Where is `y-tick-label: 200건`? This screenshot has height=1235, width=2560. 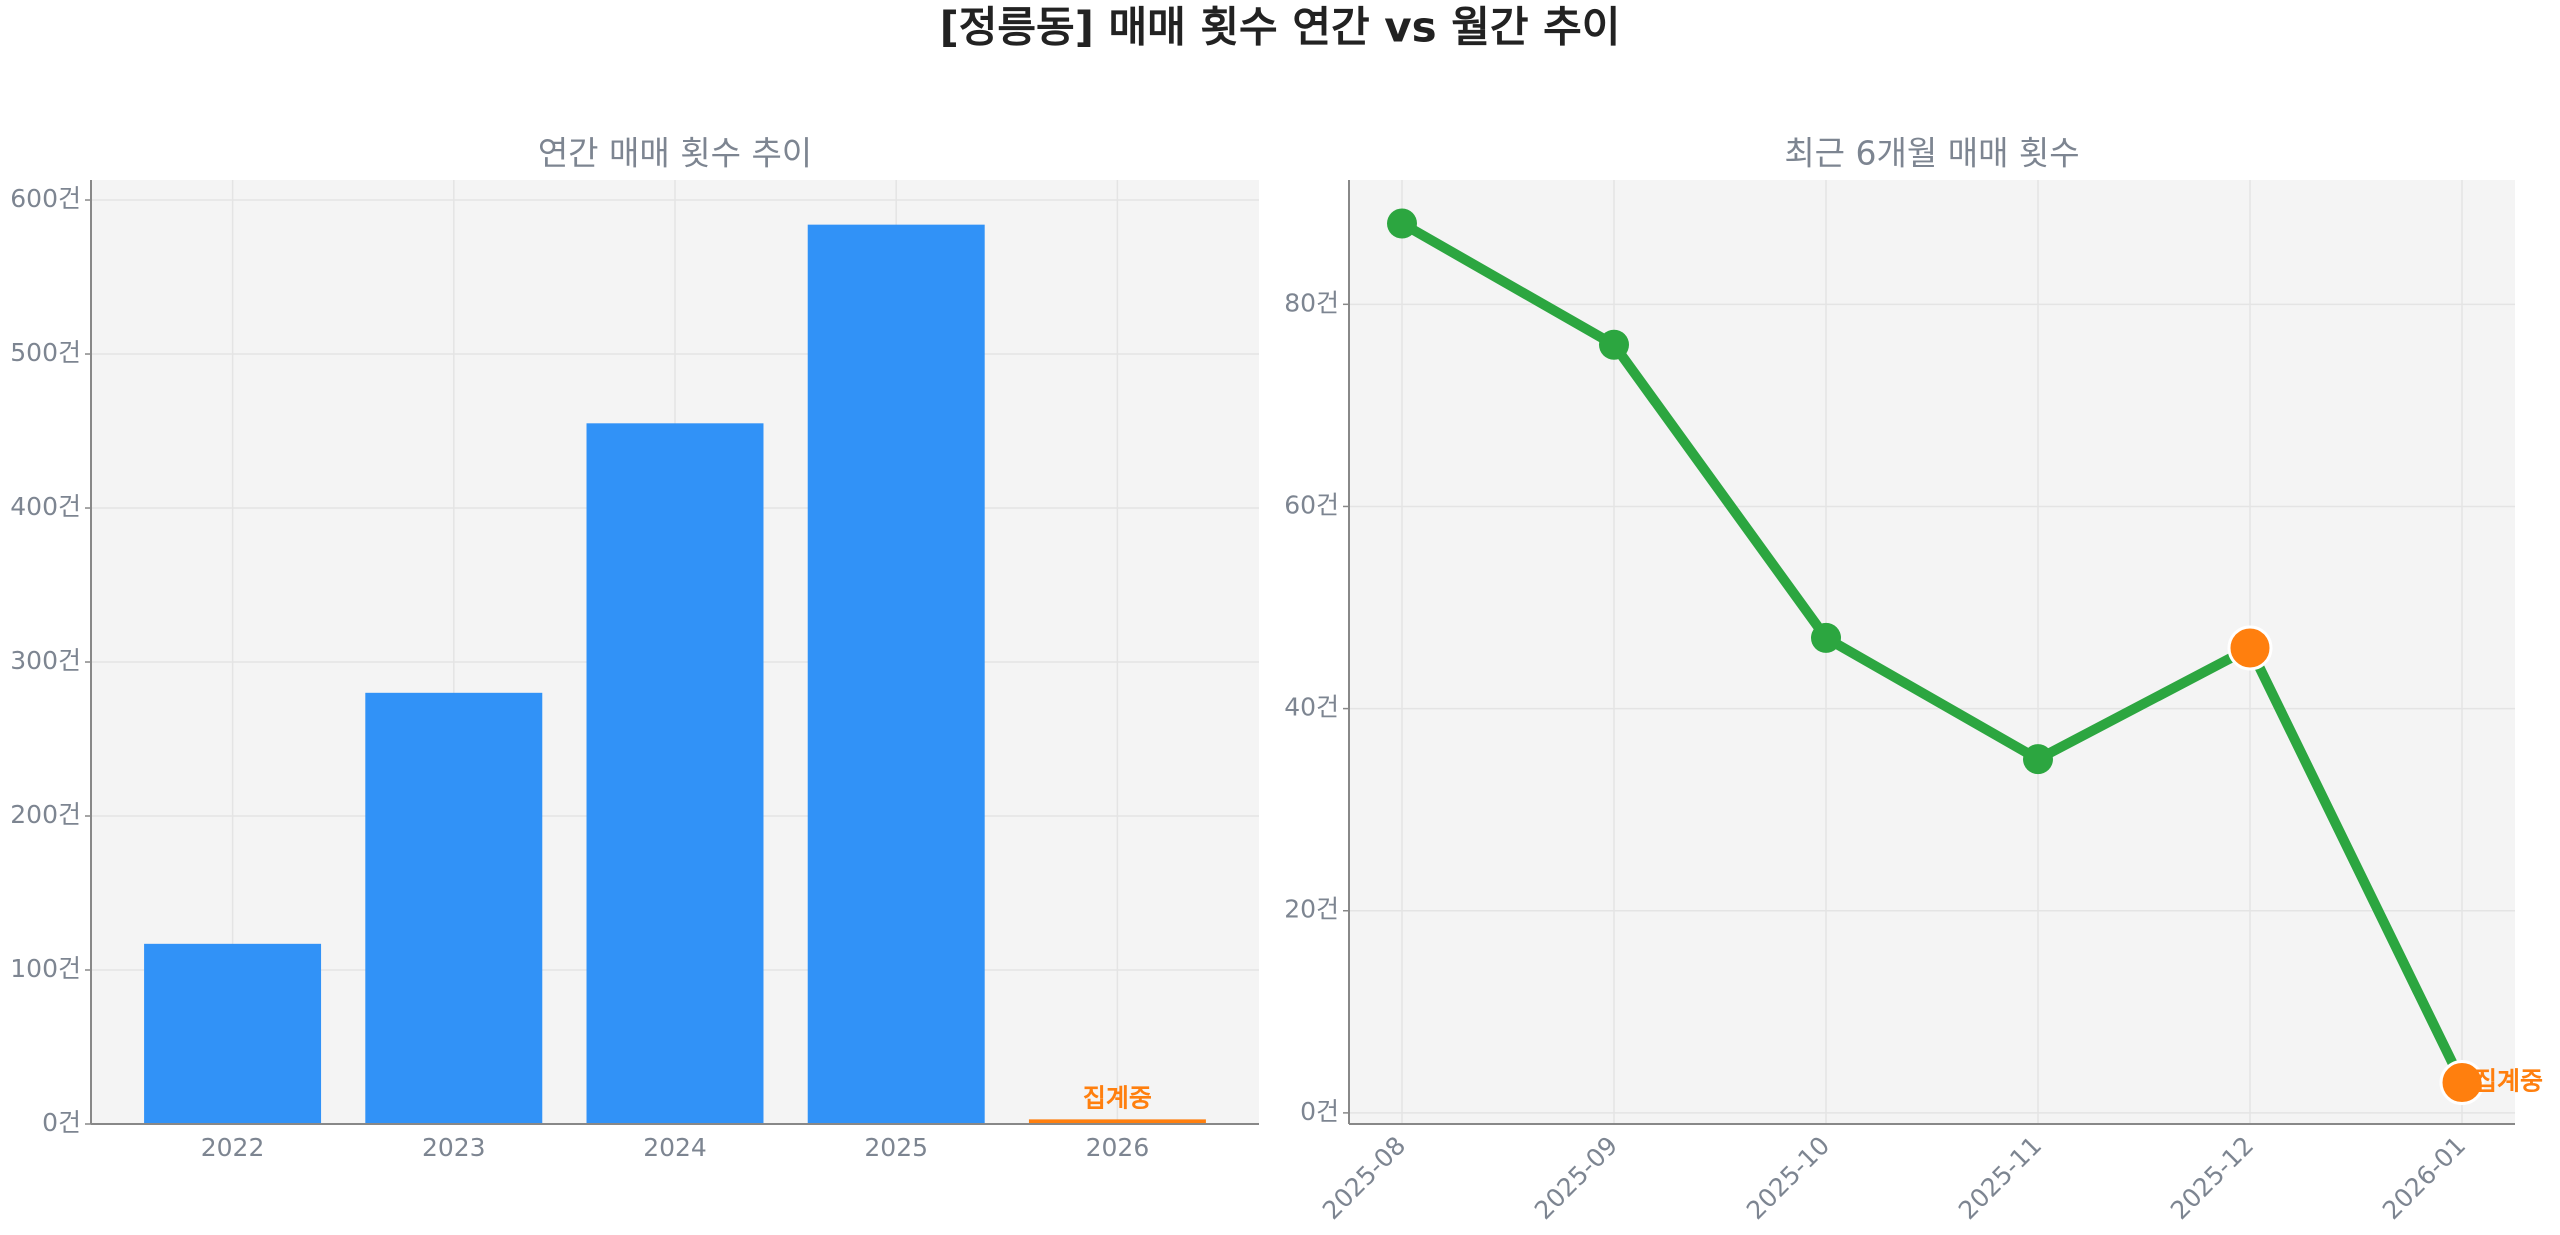 y-tick-label: 200건 is located at coordinates (45, 814).